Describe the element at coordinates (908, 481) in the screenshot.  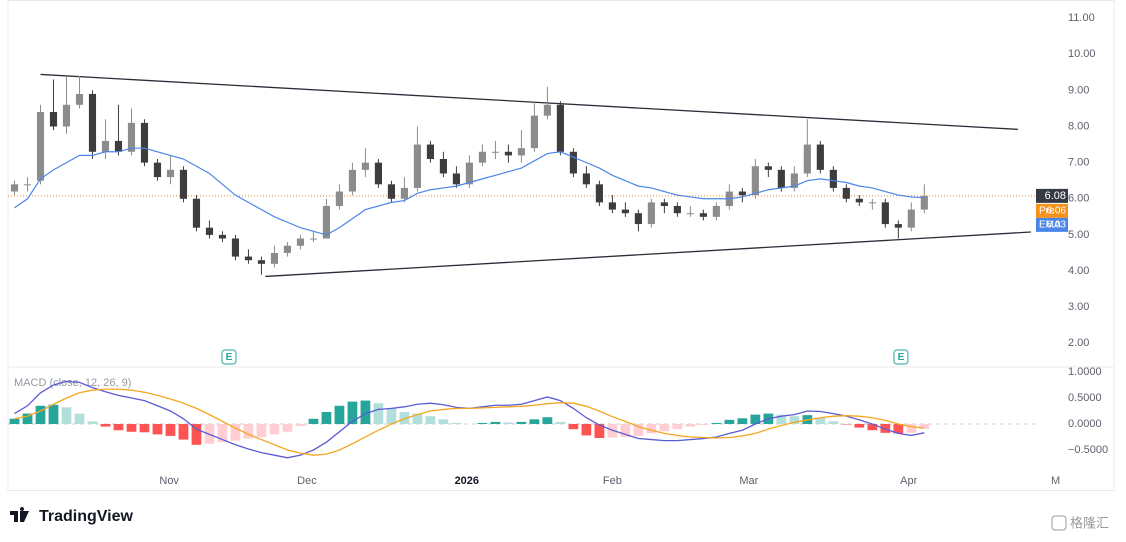
I see `x-tick-label: Apr` at that location.